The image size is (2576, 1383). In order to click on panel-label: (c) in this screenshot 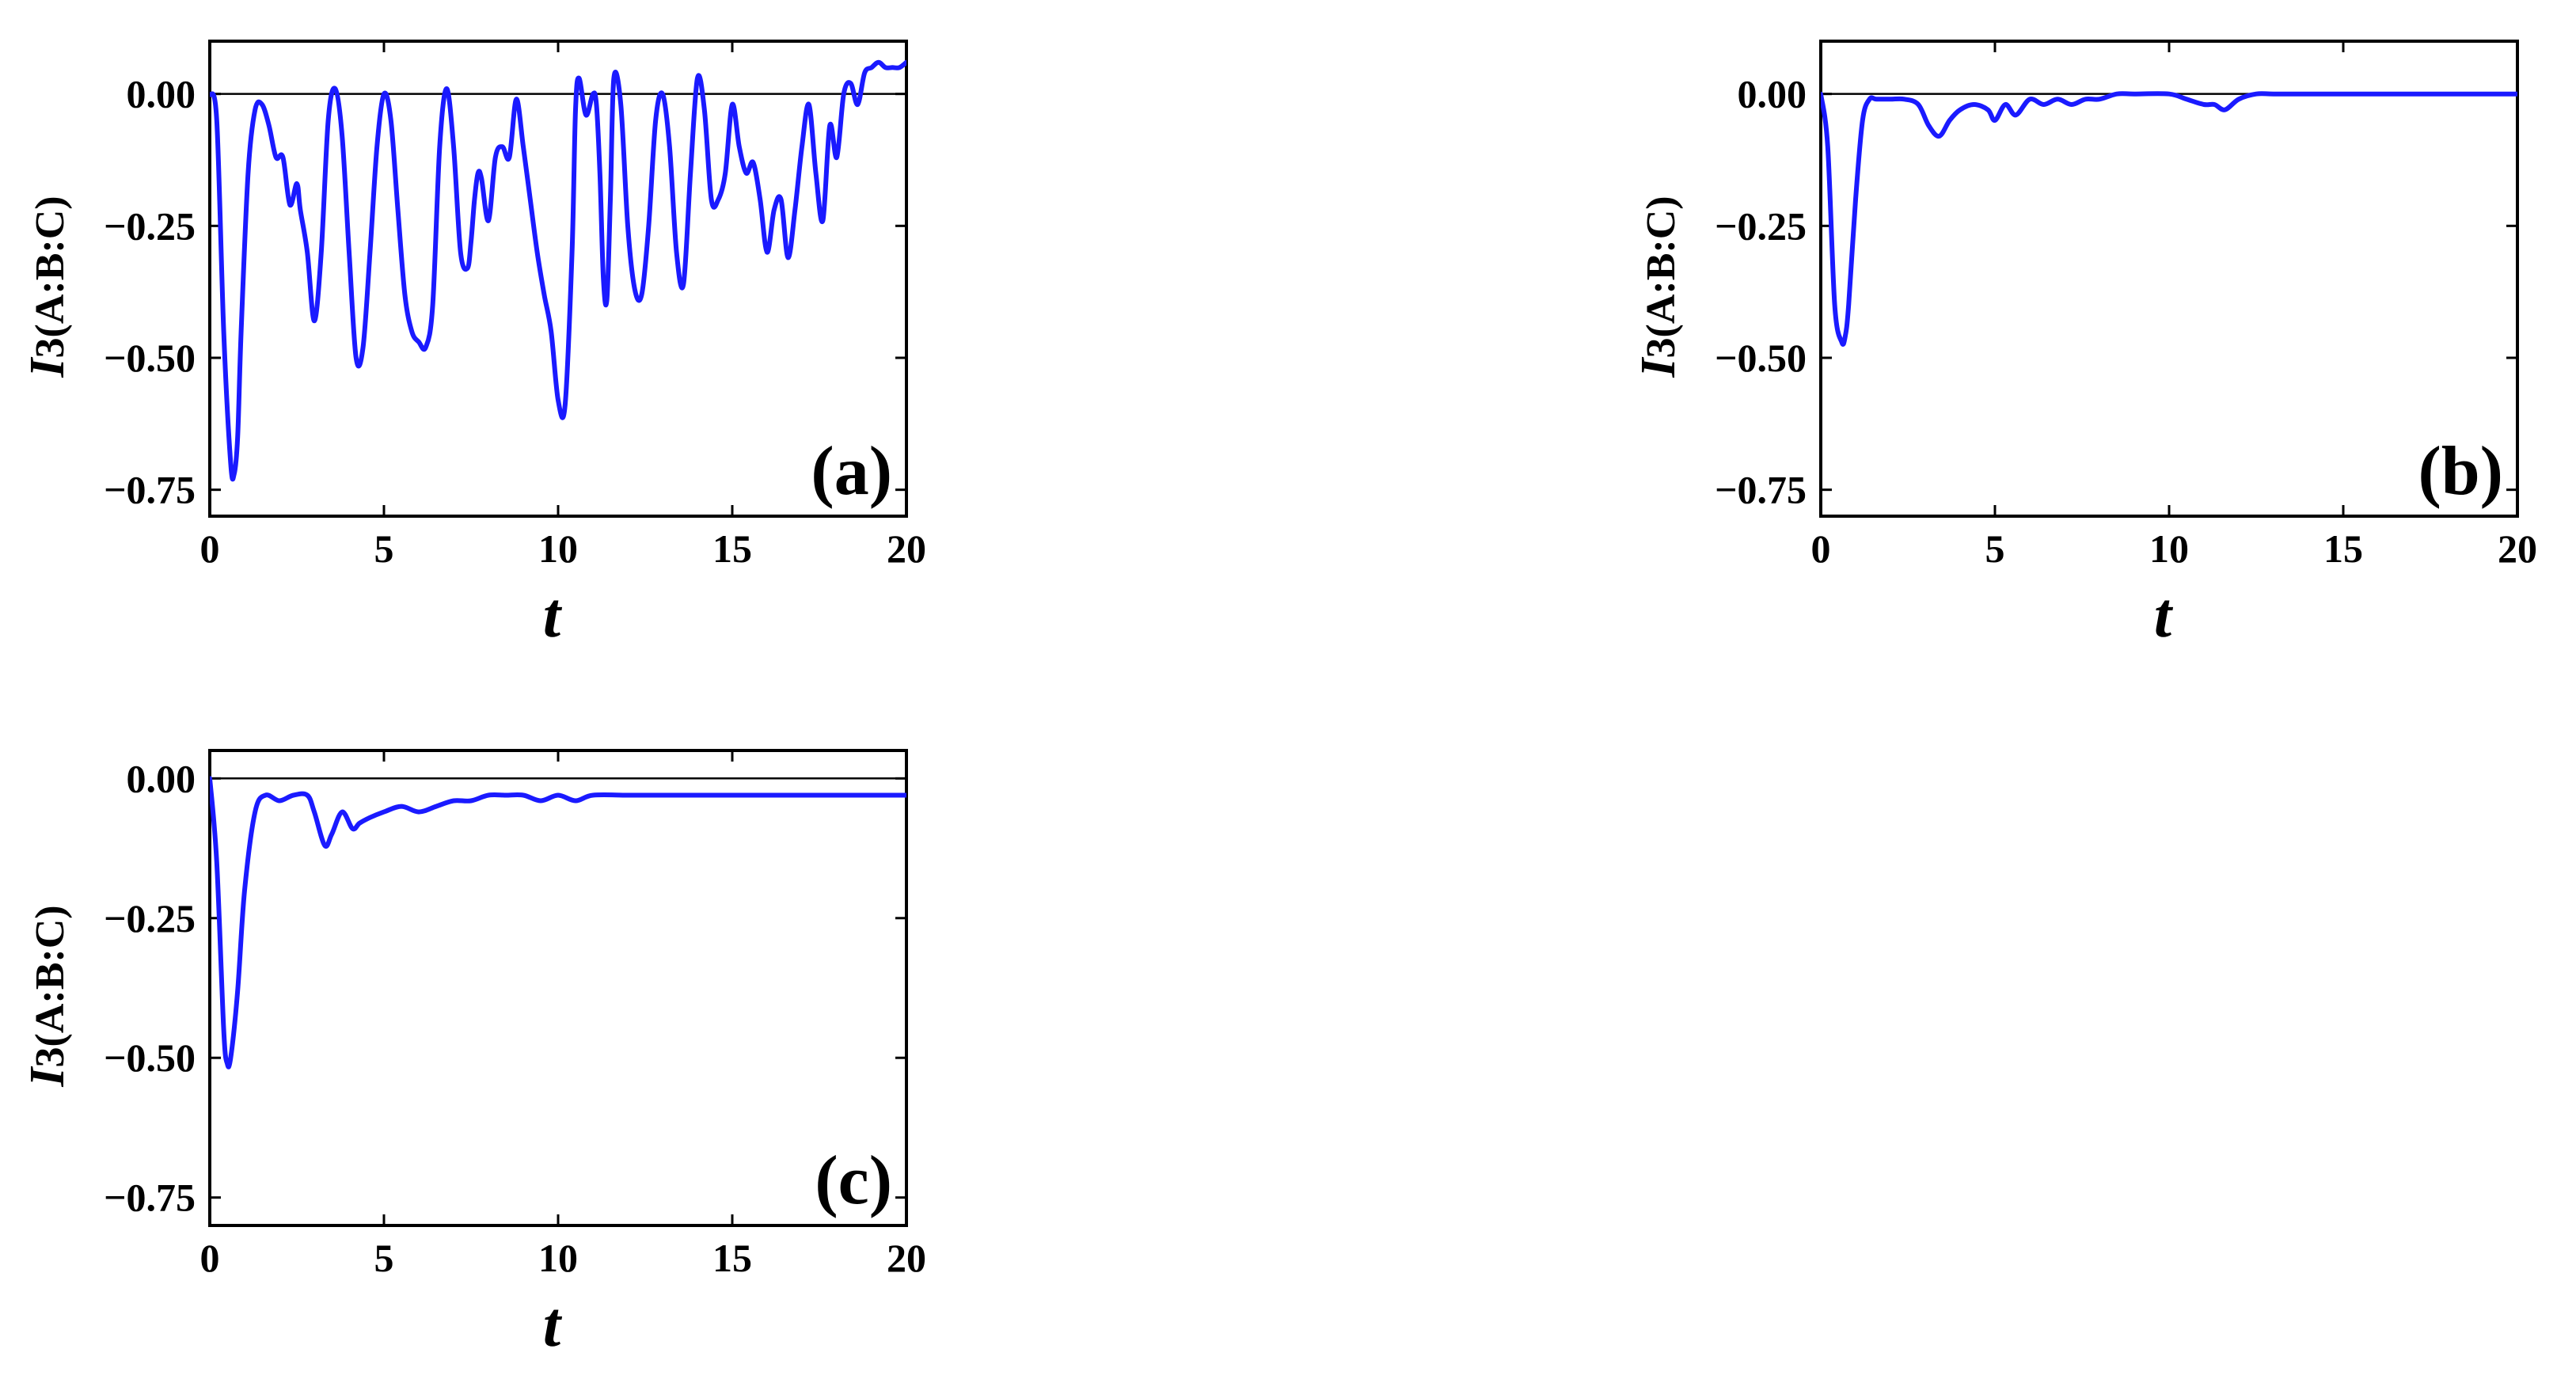, I will do `click(854, 1180)`.